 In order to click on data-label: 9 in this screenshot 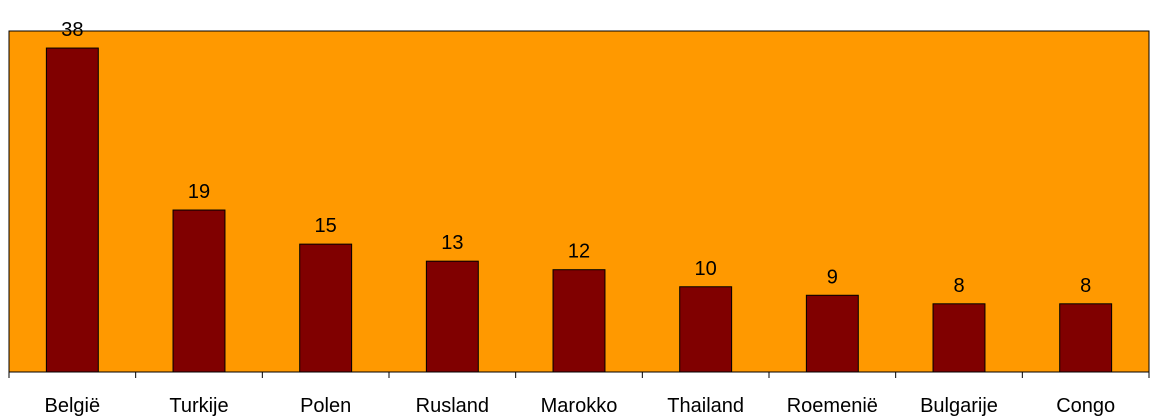, I will do `click(832, 277)`.